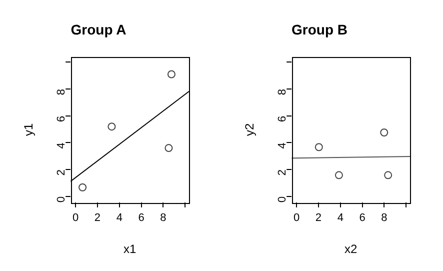 The height and width of the screenshot is (271, 443). What do you see at coordinates (29, 129) in the screenshot?
I see `y-axis-title: y1` at bounding box center [29, 129].